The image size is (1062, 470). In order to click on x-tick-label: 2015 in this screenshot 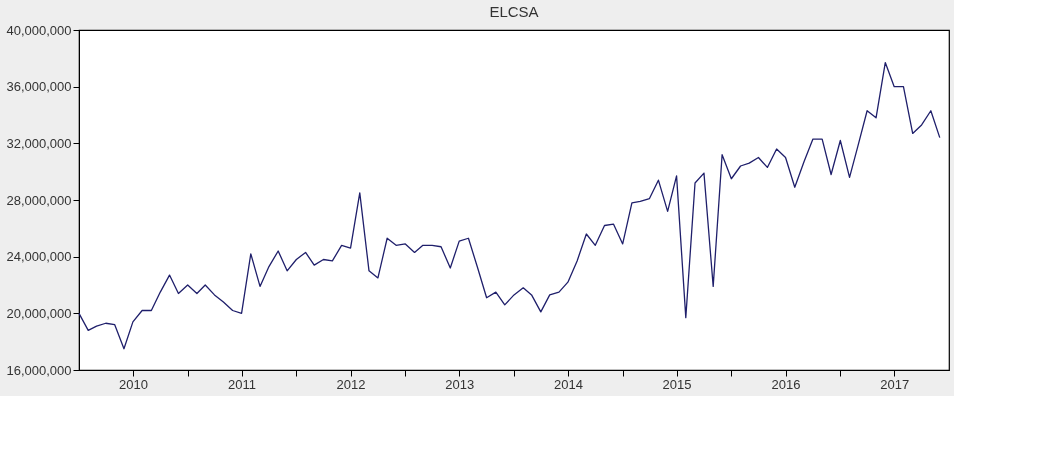, I will do `click(677, 384)`.